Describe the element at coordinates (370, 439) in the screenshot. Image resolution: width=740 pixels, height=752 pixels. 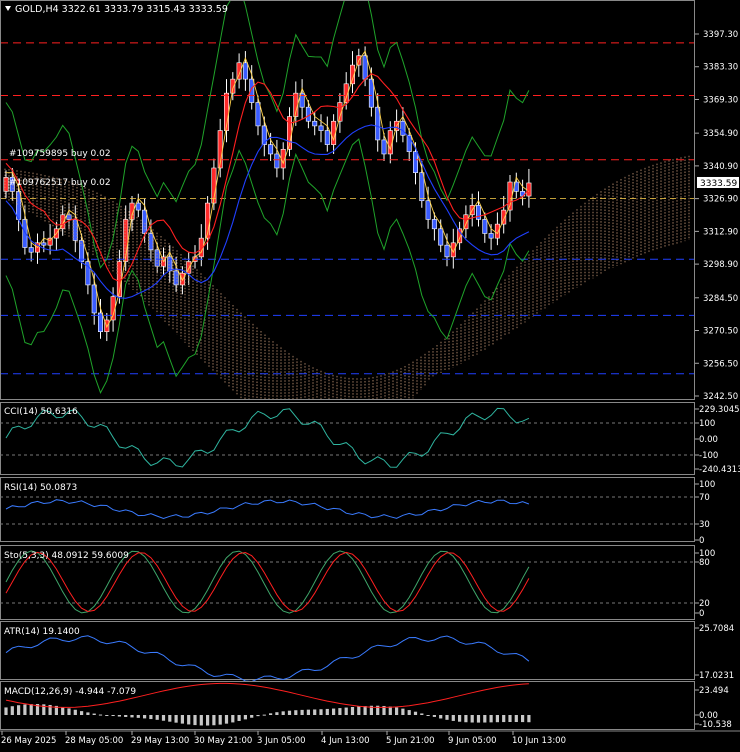
I see `cci-pane: 229.3045 100 0.00 -100 -240.4313` at that location.